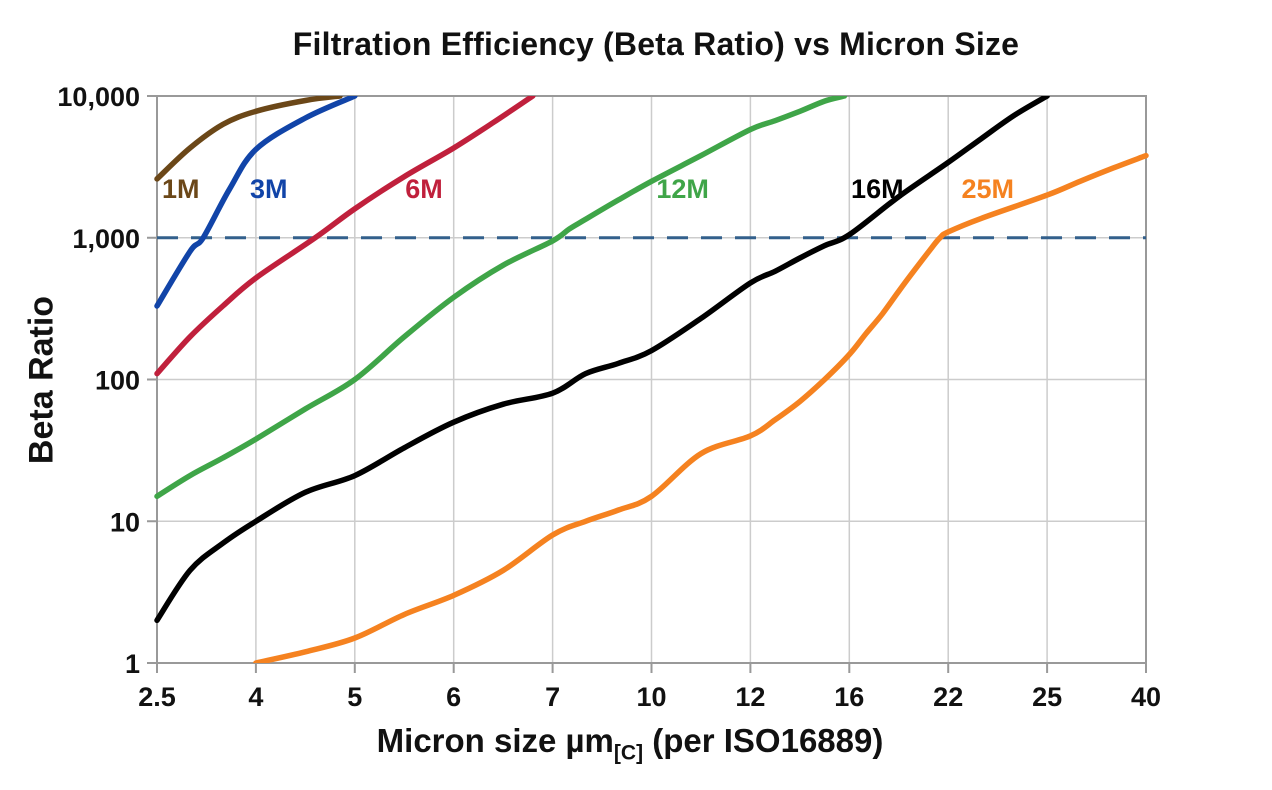  I want to click on y-tick-label: 1, so click(132, 664).